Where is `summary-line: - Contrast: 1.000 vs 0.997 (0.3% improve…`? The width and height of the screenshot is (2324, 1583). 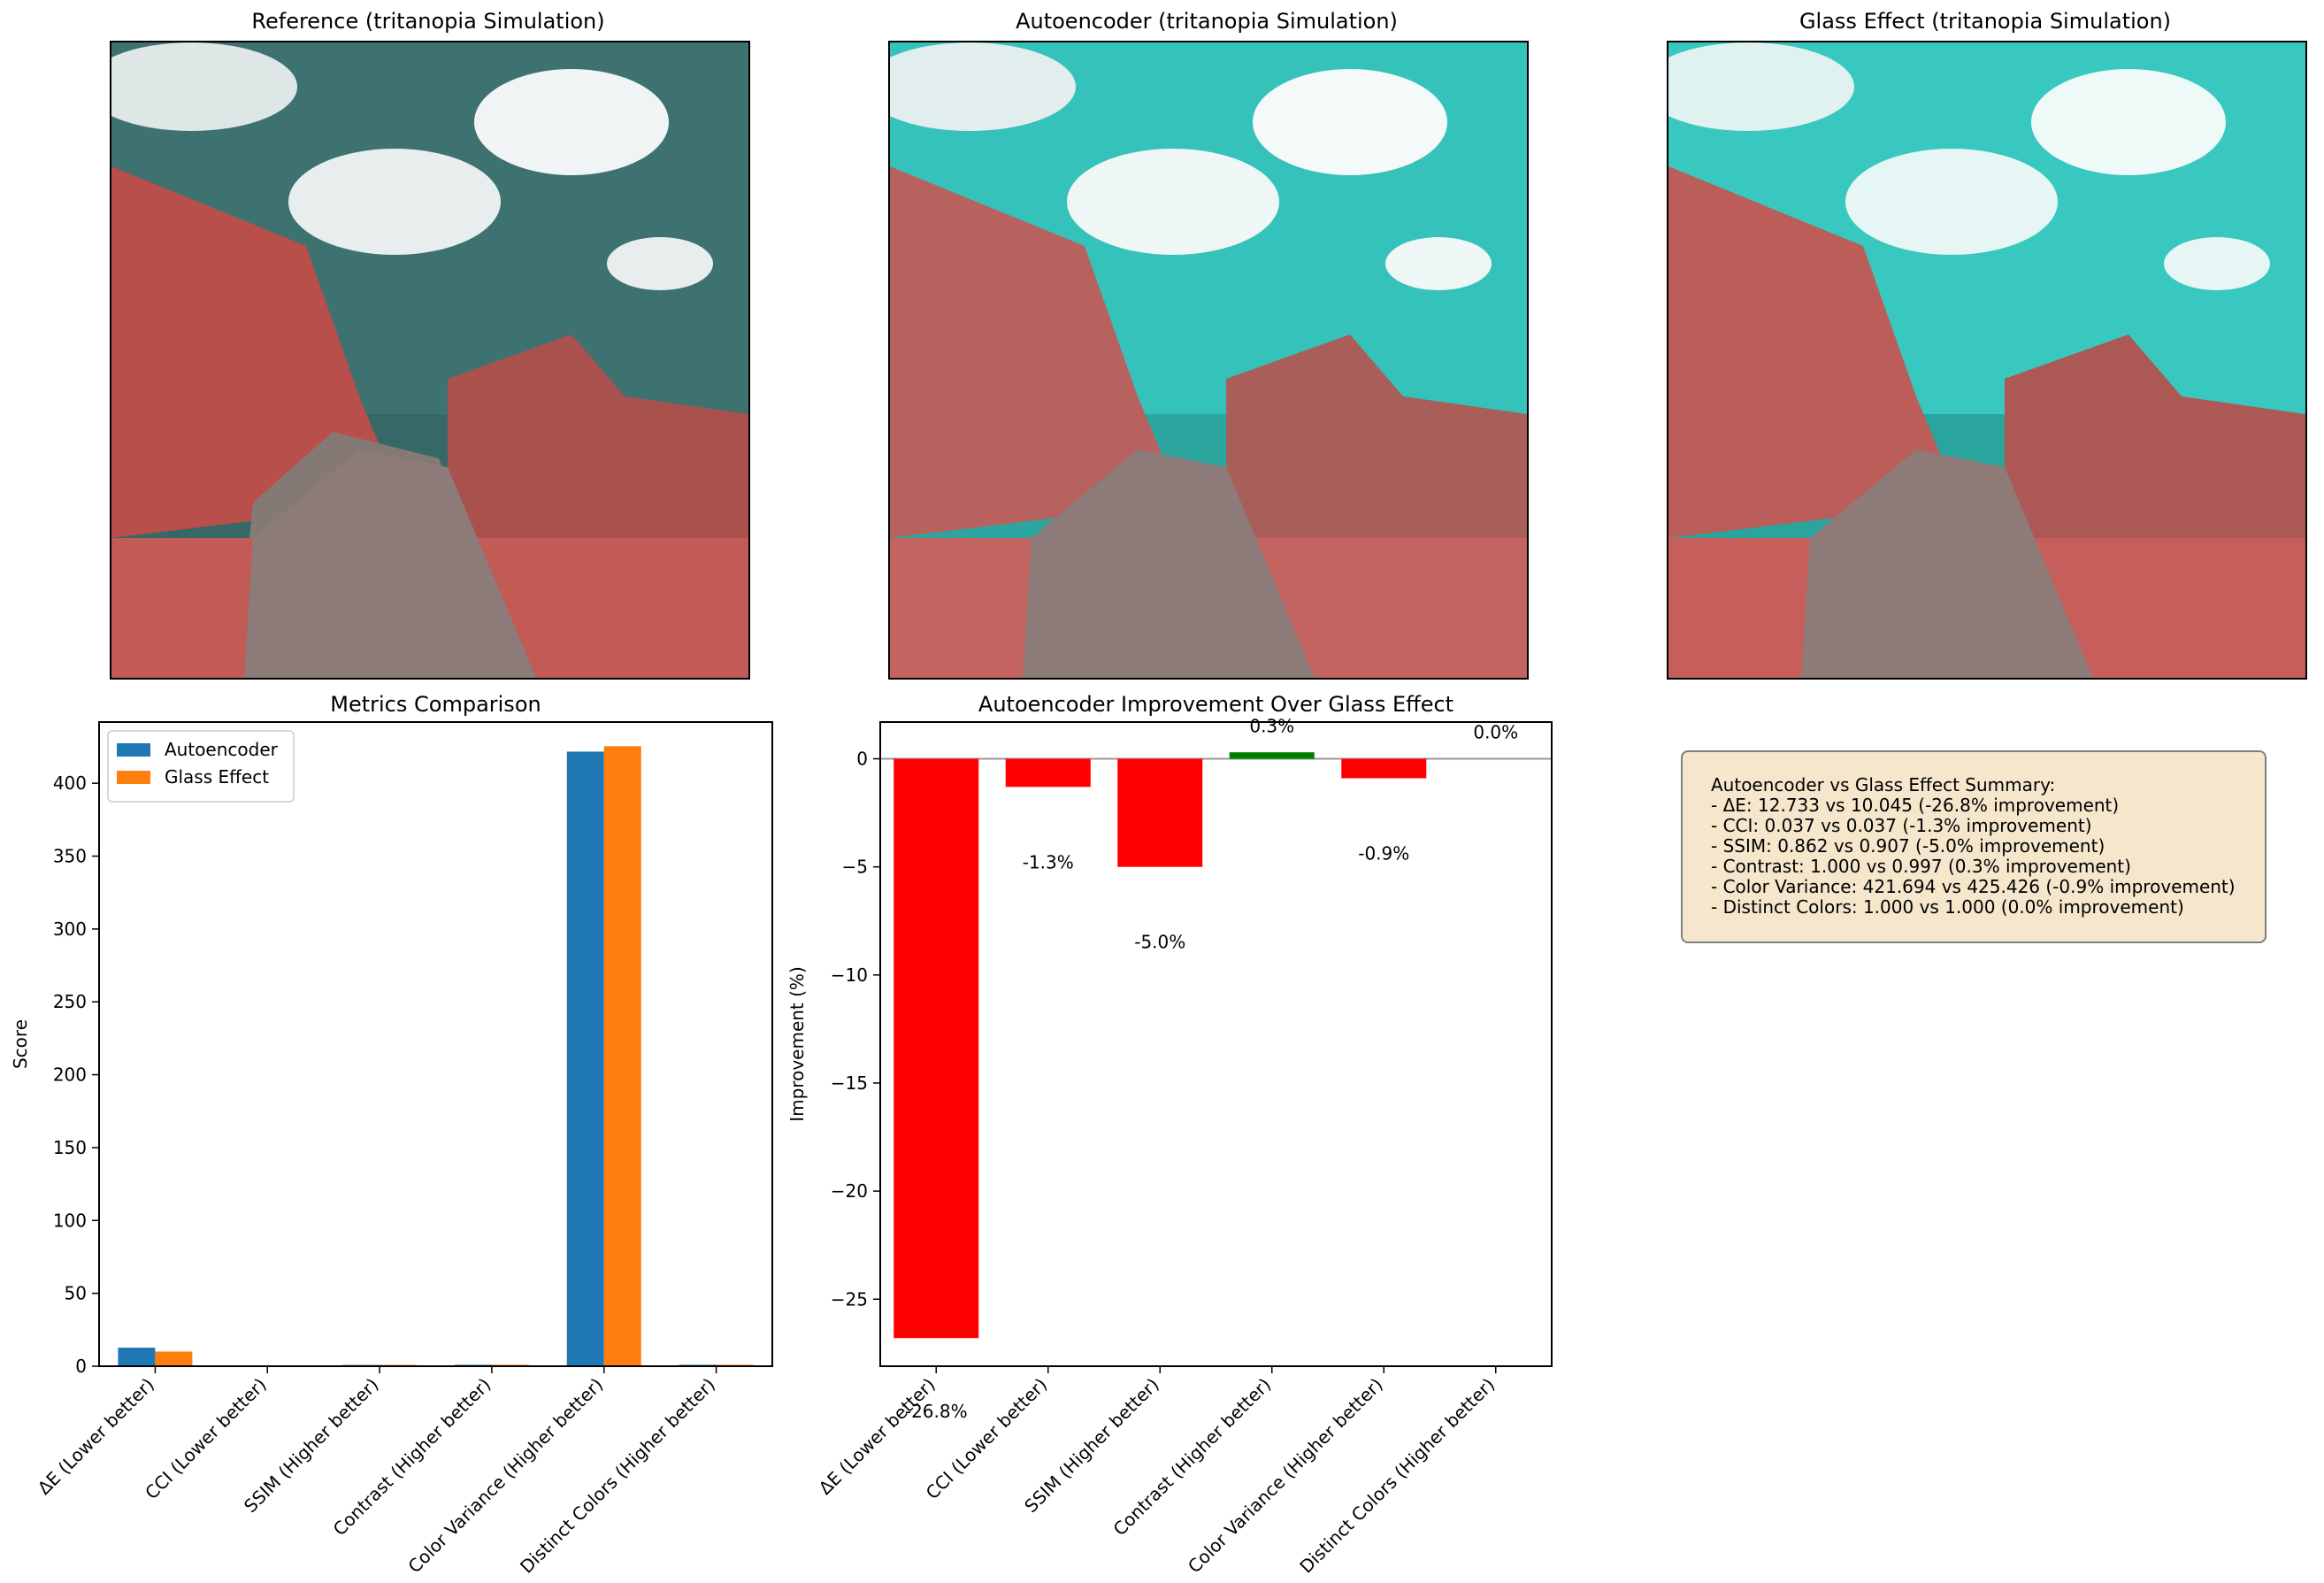 summary-line: - Contrast: 1.000 vs 0.997 (0.3% improve… is located at coordinates (1921, 866).